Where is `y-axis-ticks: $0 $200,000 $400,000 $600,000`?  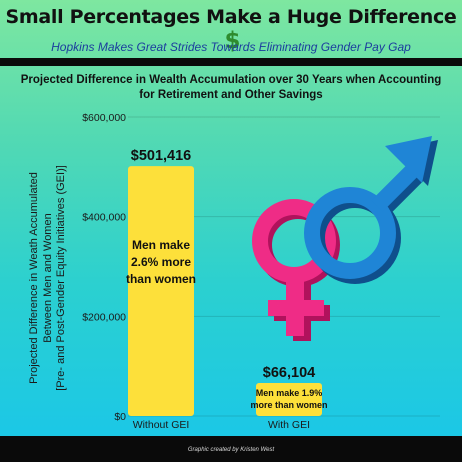 y-axis-ticks: $0 $200,000 $400,000 $600,000 is located at coordinates (104, 267).